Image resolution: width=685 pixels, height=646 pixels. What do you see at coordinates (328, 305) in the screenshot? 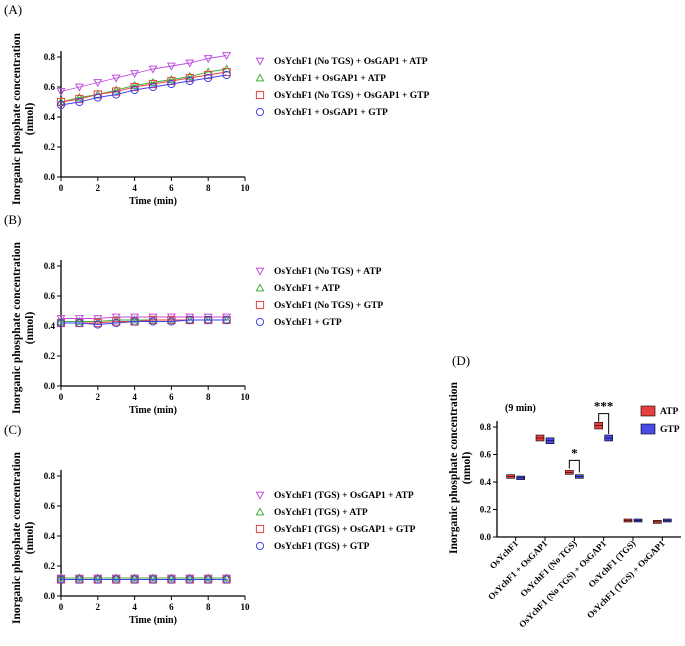
I see `legend-entry: OsYchF1 (No TGS) + GTP` at bounding box center [328, 305].